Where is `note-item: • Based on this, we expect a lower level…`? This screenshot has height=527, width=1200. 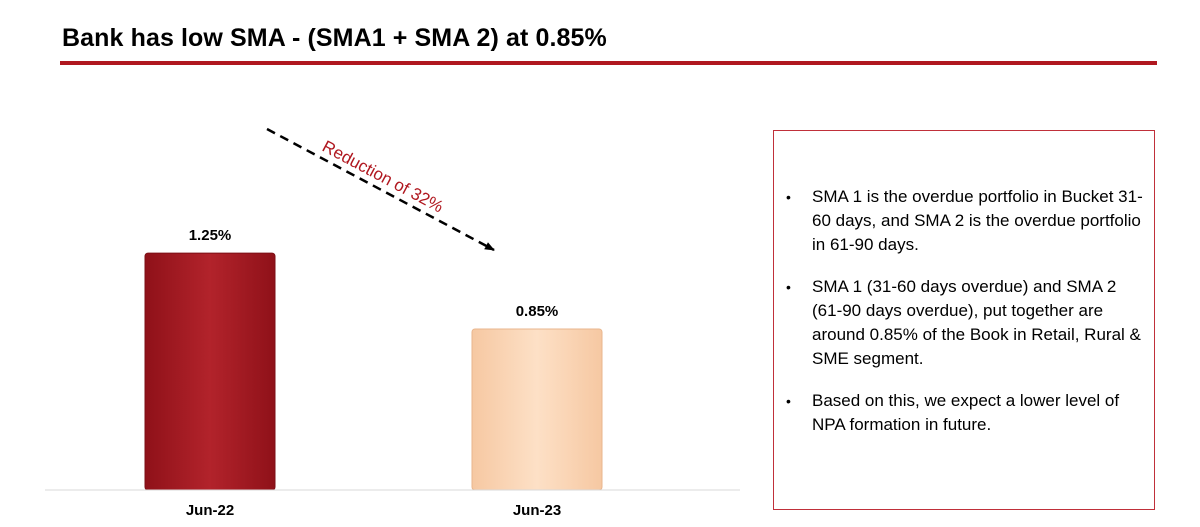 note-item: • Based on this, we expect a lower level… is located at coordinates (966, 413).